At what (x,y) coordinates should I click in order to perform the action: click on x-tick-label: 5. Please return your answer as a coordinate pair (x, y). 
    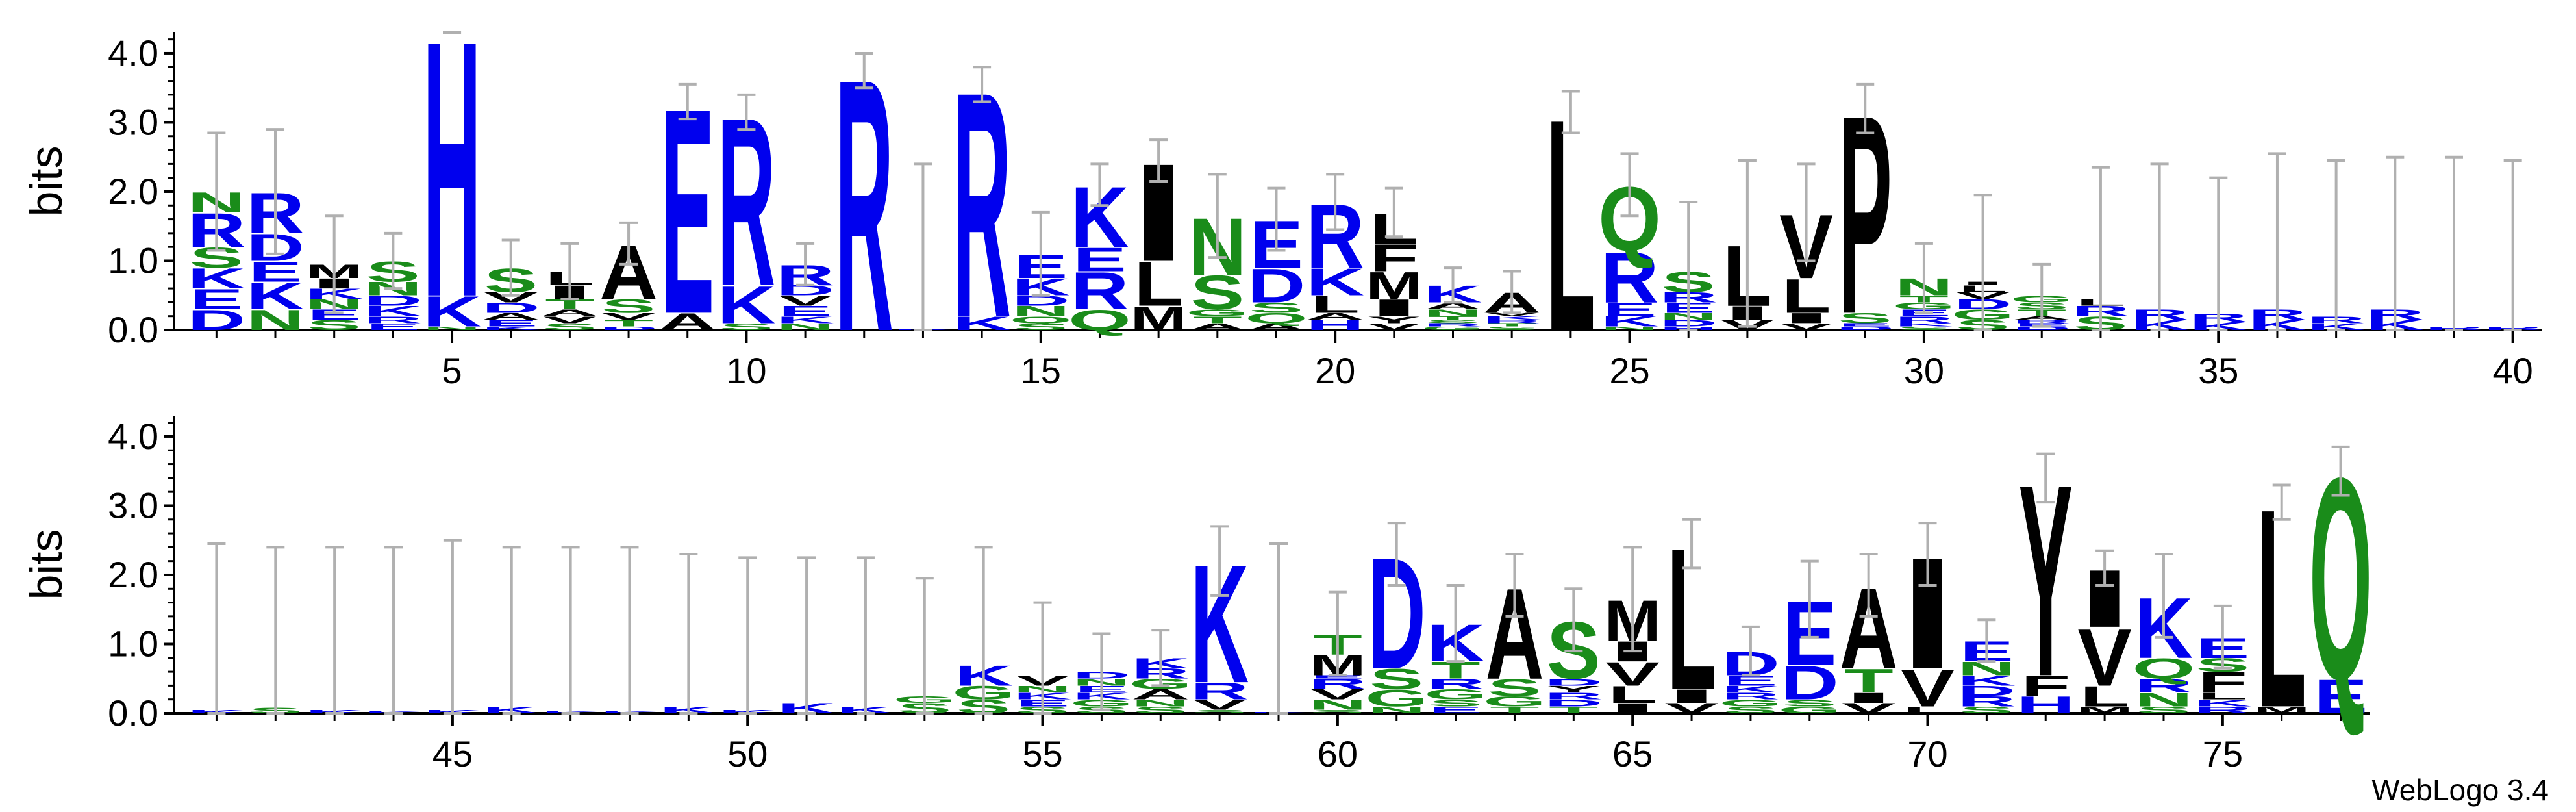
    Looking at the image, I should click on (452, 370).